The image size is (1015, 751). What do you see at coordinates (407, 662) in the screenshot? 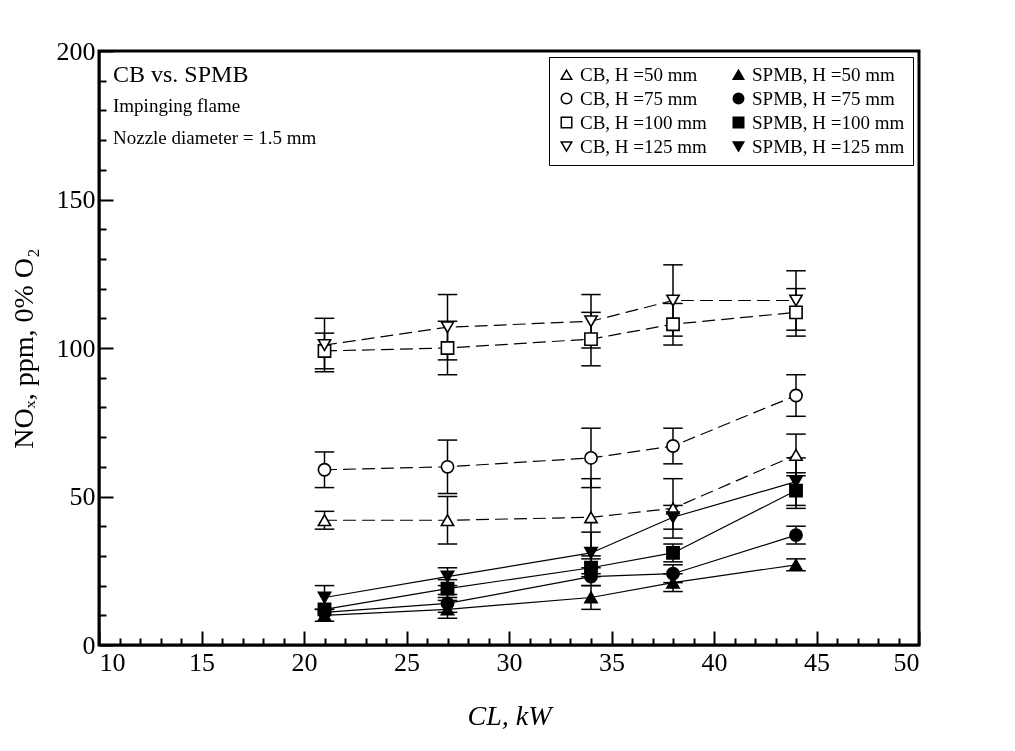
I see `x-tick-label: 25` at bounding box center [407, 662].